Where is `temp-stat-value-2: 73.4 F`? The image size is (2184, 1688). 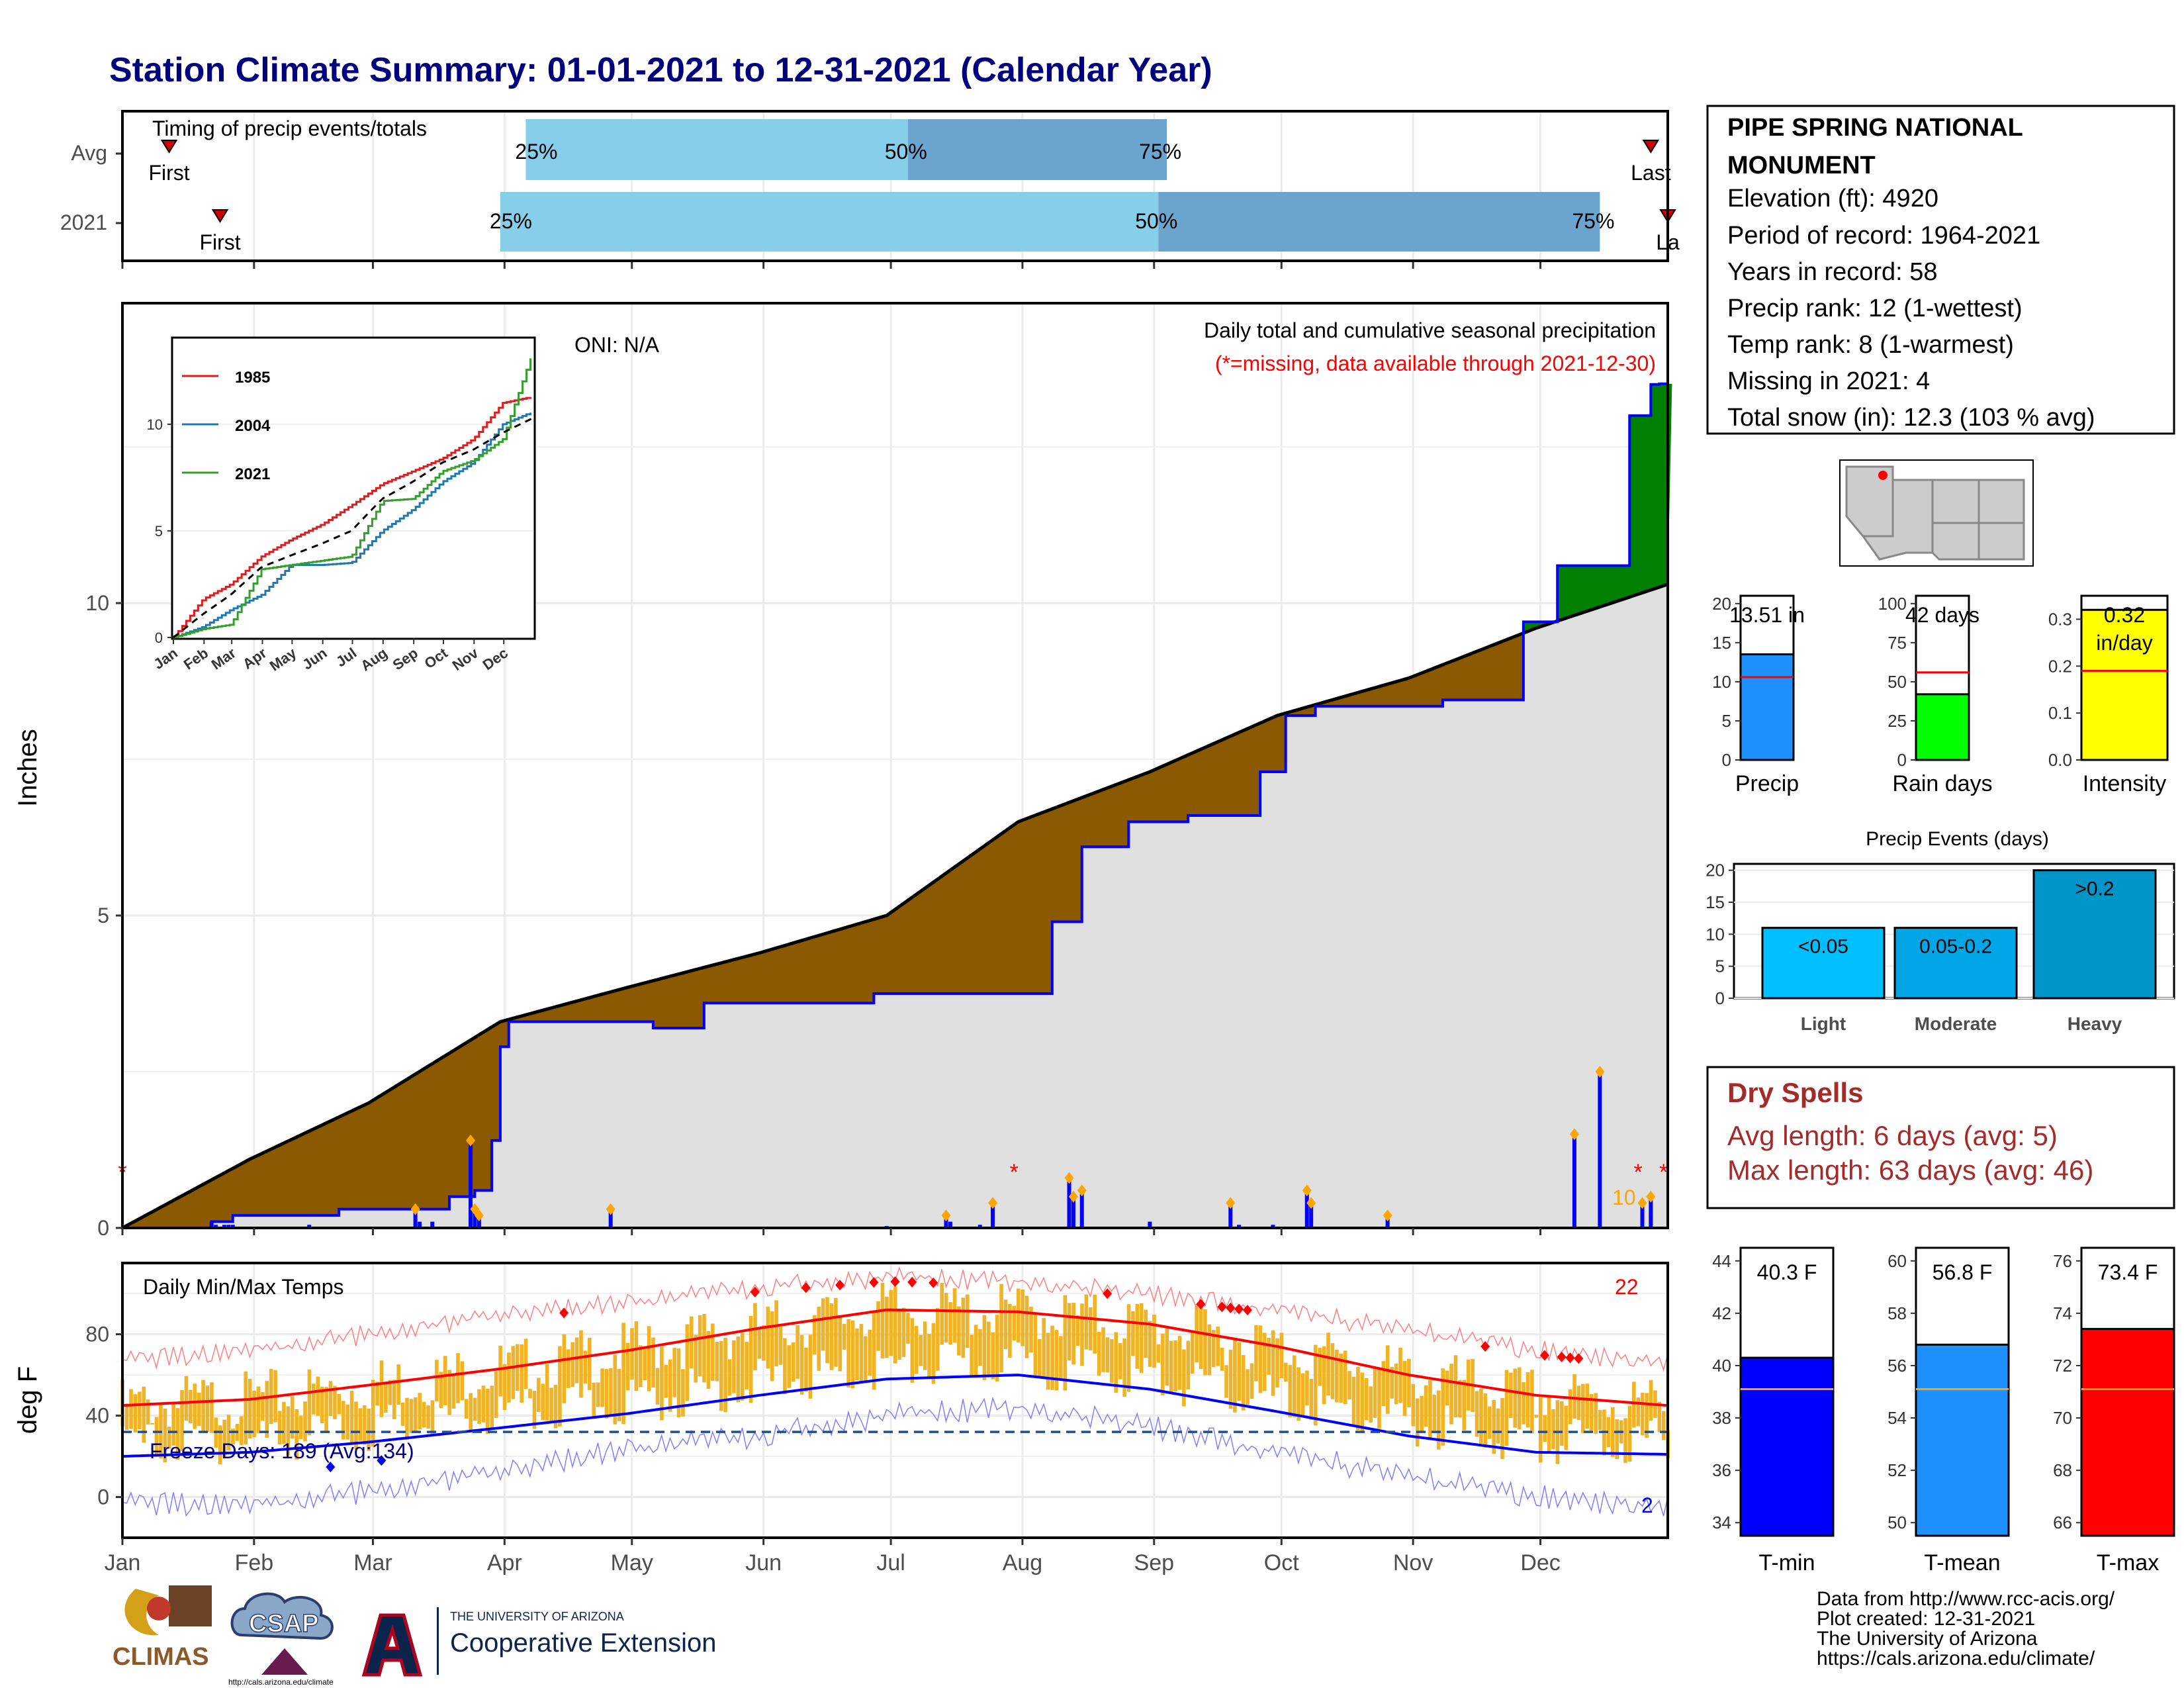
temp-stat-value-2: 73.4 F is located at coordinates (2128, 1272).